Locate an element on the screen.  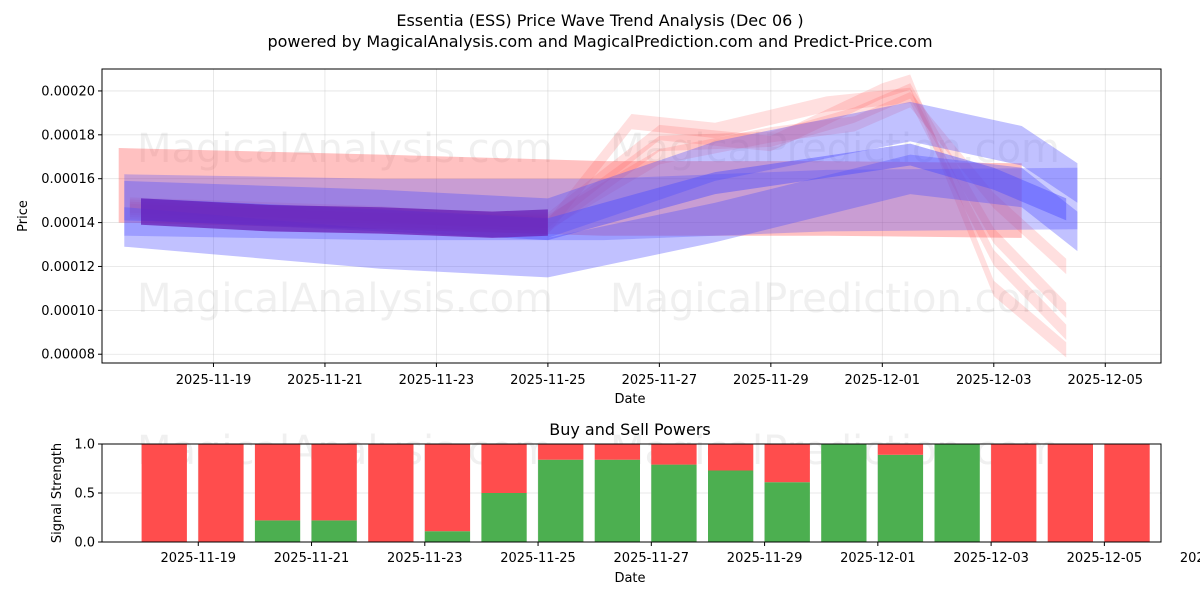
powers-x-tick-label: 2025-11-21 is located at coordinates (312, 558).